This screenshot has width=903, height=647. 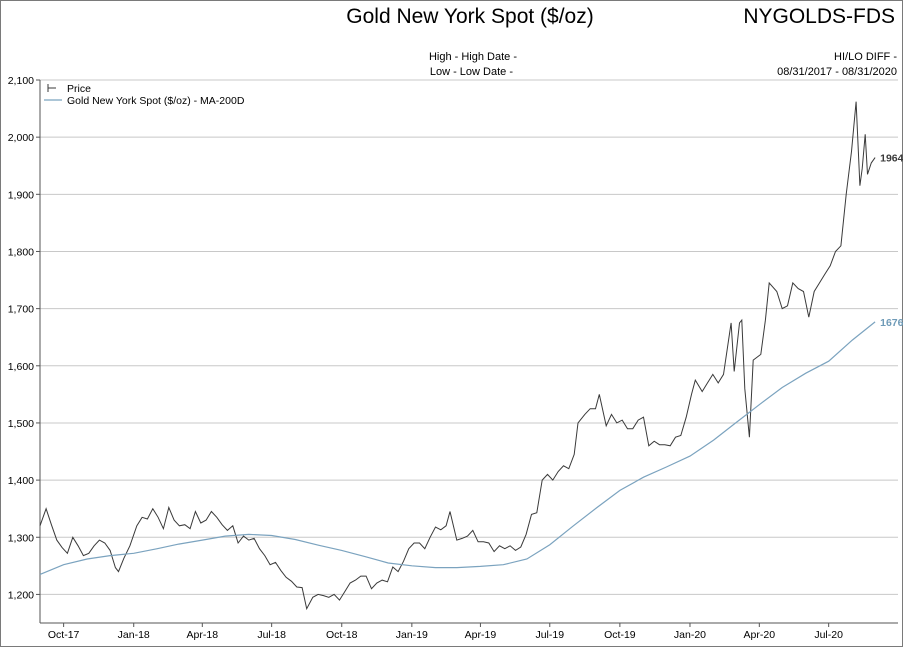 What do you see at coordinates (21, 481) in the screenshot?
I see `y-tick-label: 1,400` at bounding box center [21, 481].